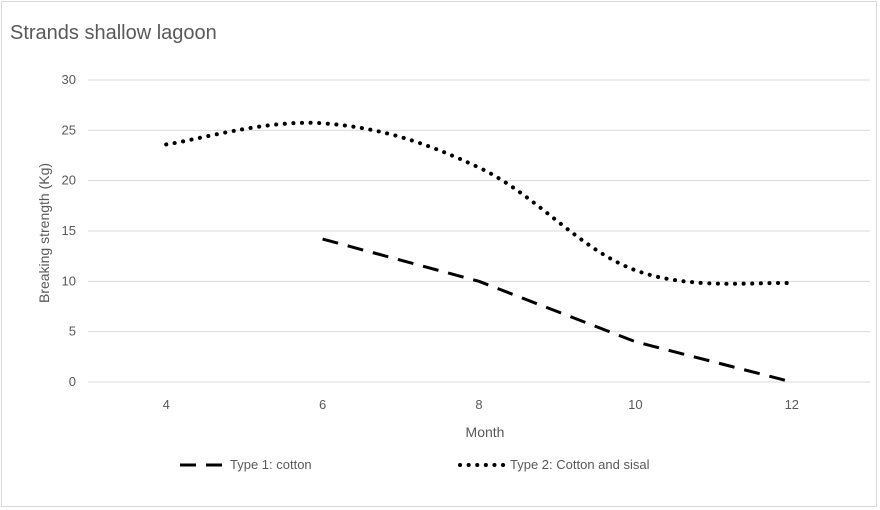 The width and height of the screenshot is (880, 510). I want to click on x-tick-label: 8, so click(478, 404).